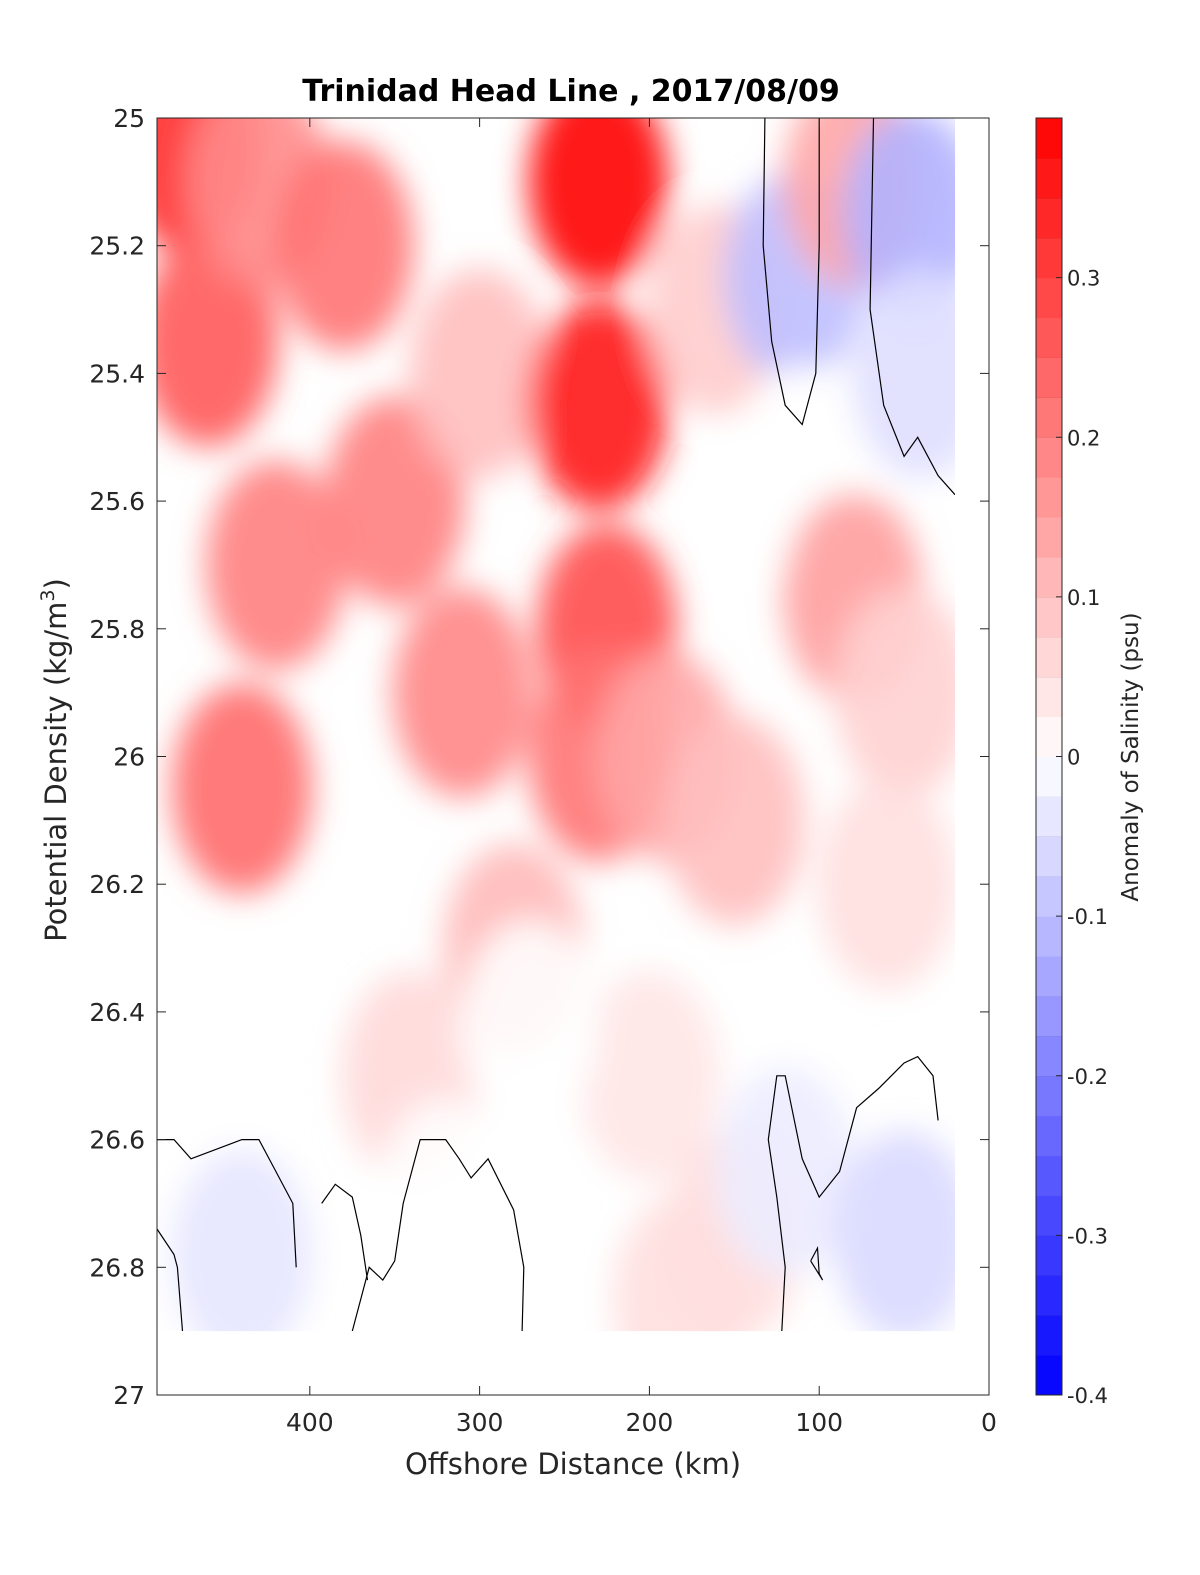  What do you see at coordinates (1083, 279) in the screenshot?
I see `colorbar-tick-label: 0.3` at bounding box center [1083, 279].